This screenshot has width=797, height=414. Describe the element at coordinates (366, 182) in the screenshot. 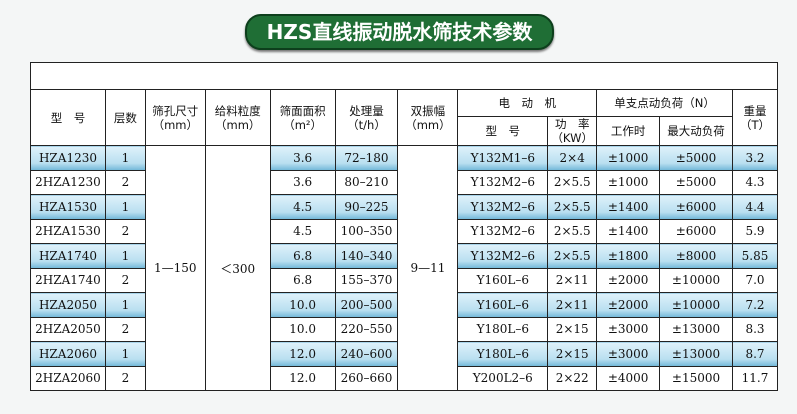

I see `cell-capacity: 80–210` at that location.